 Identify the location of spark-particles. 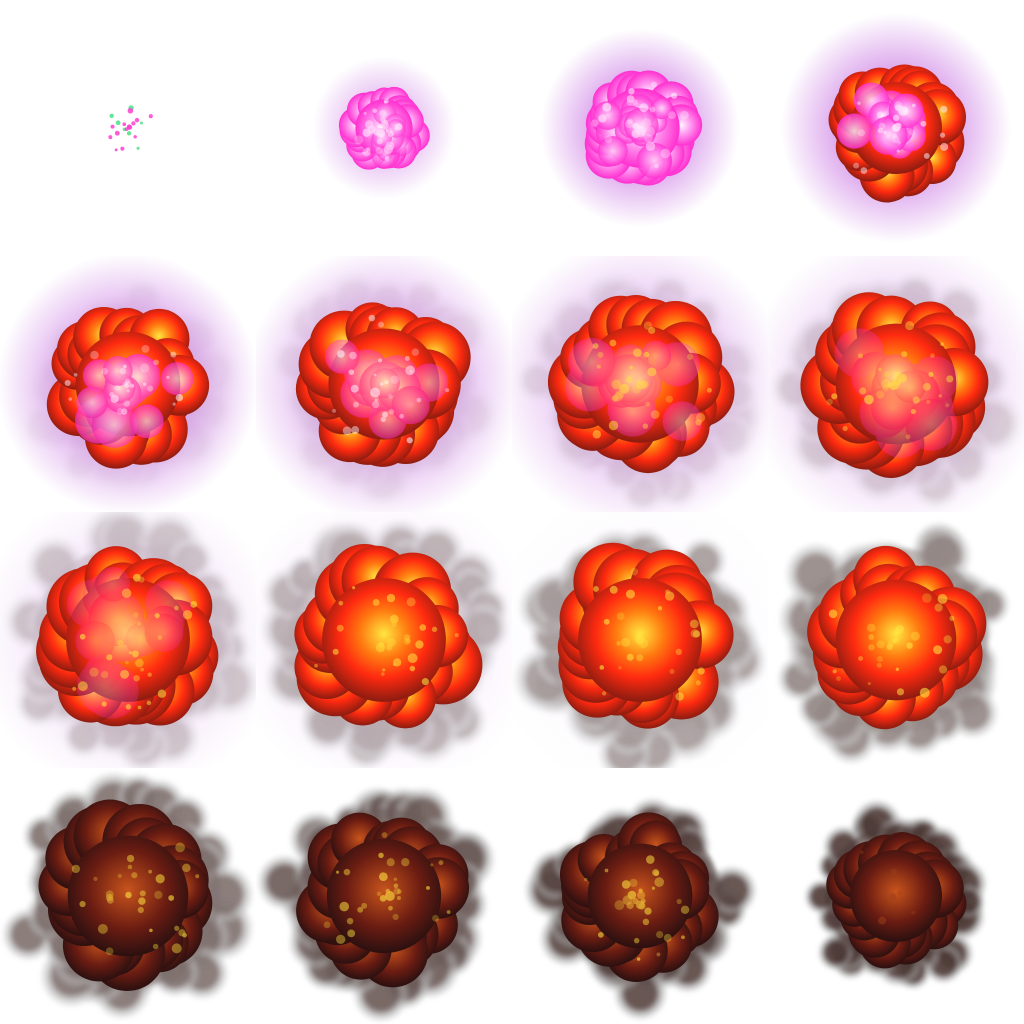
(130, 128).